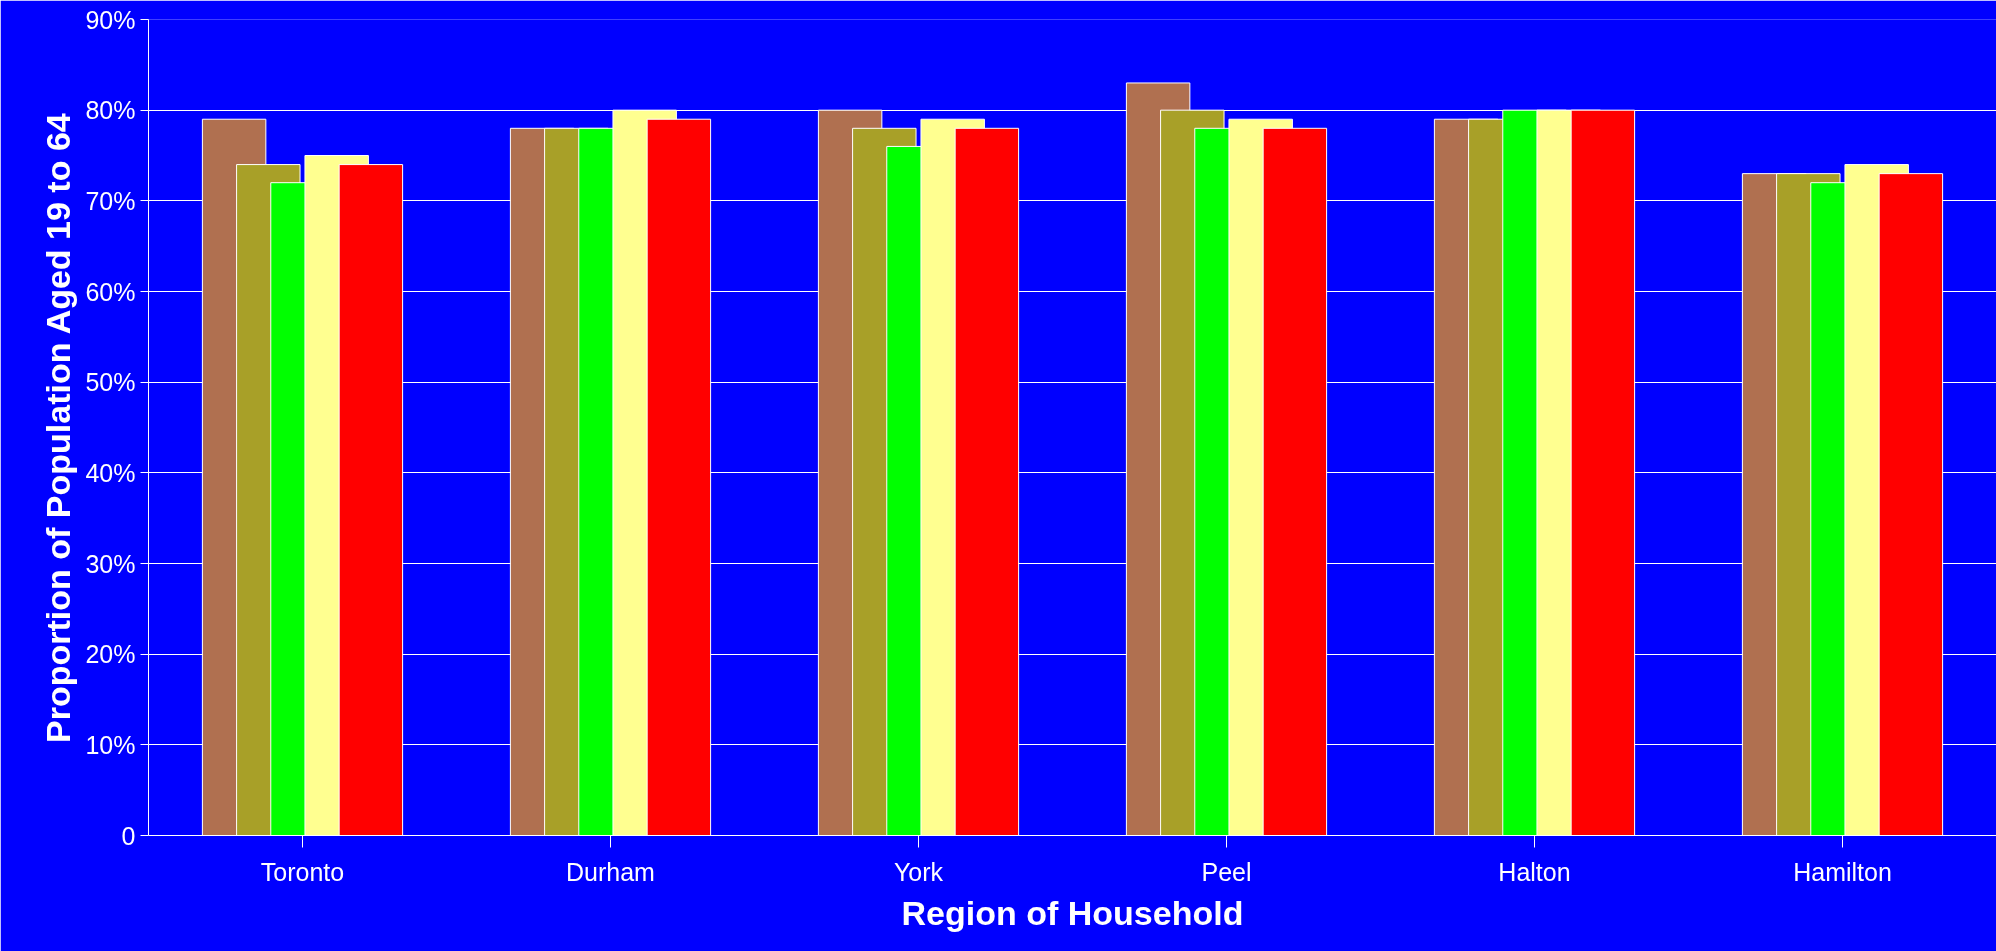 The width and height of the screenshot is (1996, 951). Describe the element at coordinates (1226, 871) in the screenshot. I see `x-tick-label: Peel` at that location.